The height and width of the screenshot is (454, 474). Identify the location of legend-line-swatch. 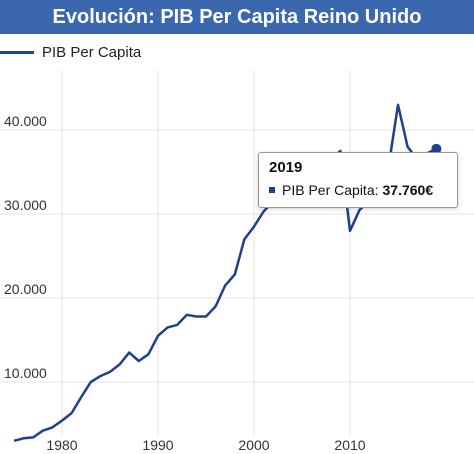
(17, 52).